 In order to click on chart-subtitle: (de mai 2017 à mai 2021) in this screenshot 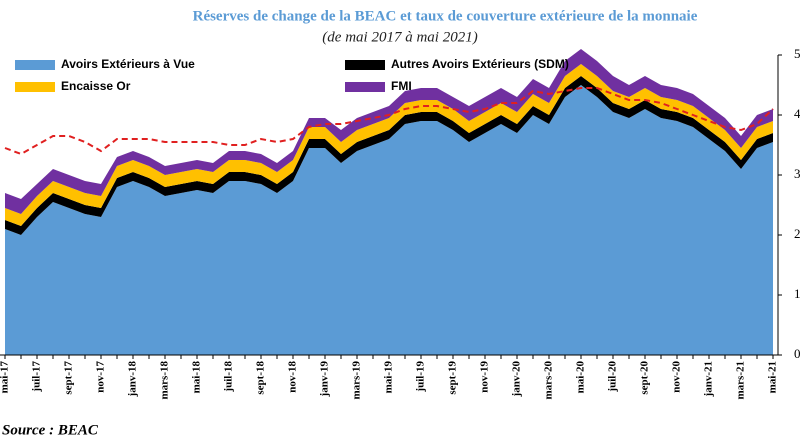, I will do `click(399, 37)`.